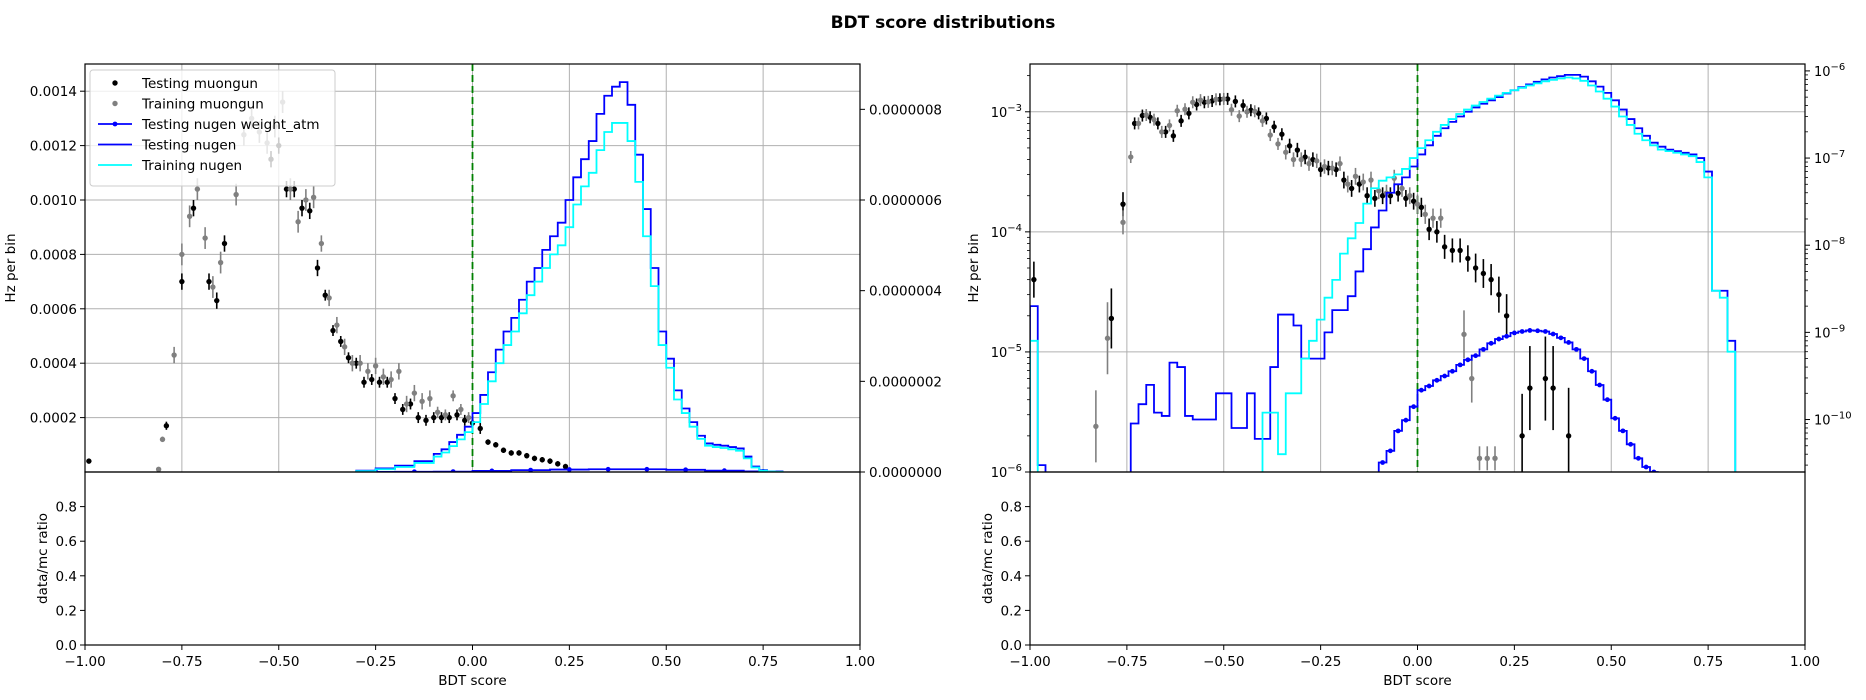  What do you see at coordinates (1006, 352) in the screenshot?
I see `y-tick-label: 10⁻⁵` at bounding box center [1006, 352].